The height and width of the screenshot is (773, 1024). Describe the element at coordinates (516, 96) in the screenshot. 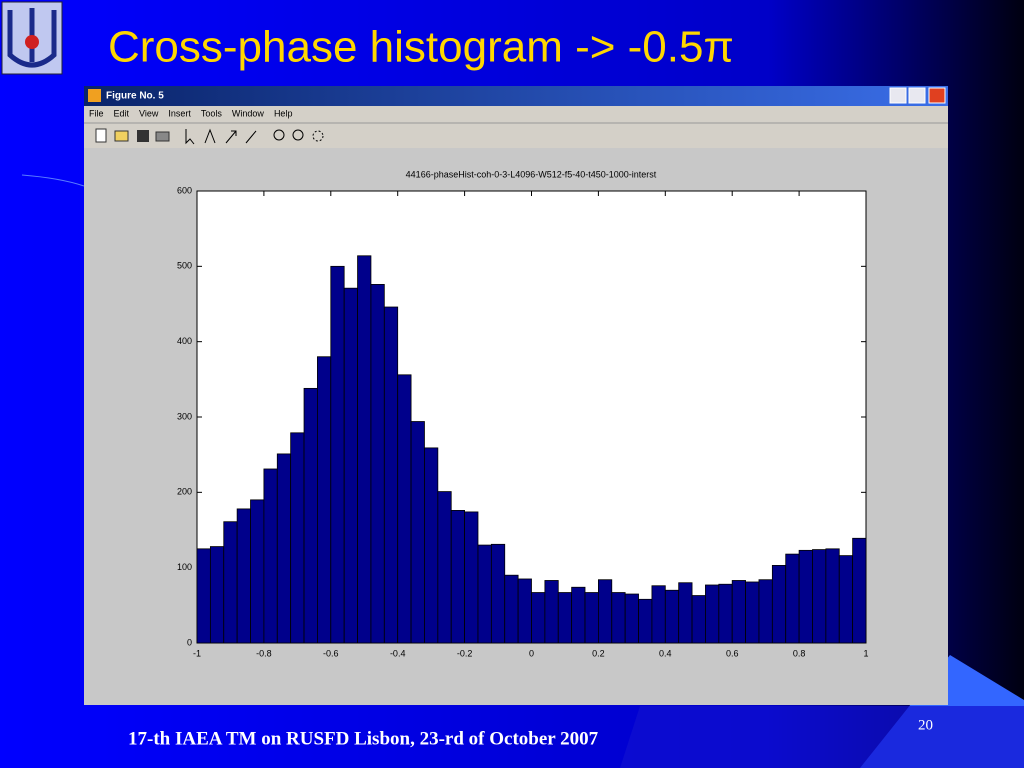

I see `title-bar` at that location.